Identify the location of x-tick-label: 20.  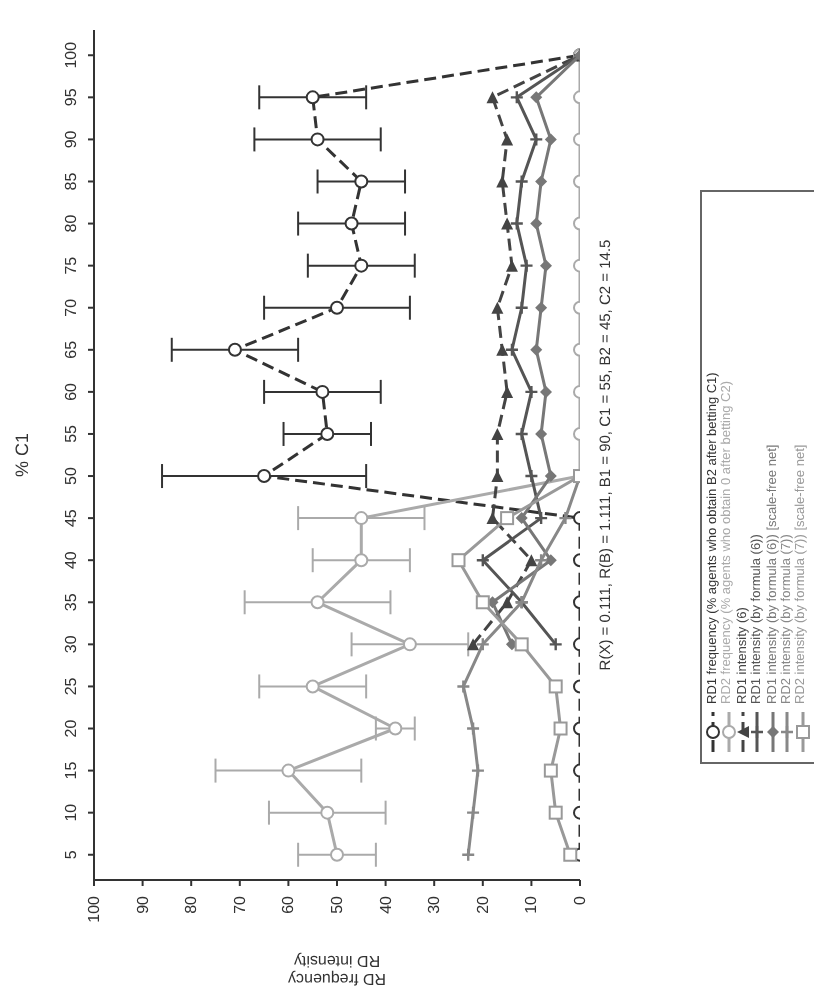
(482, 904).